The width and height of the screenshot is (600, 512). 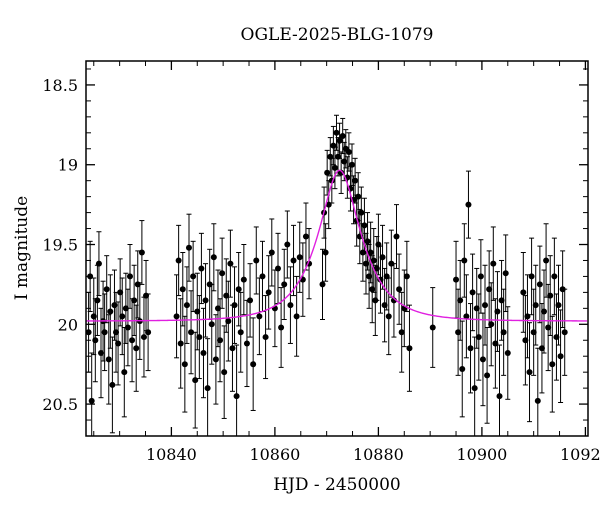 What do you see at coordinates (68, 324) in the screenshot?
I see `y-tick-label: 20` at bounding box center [68, 324].